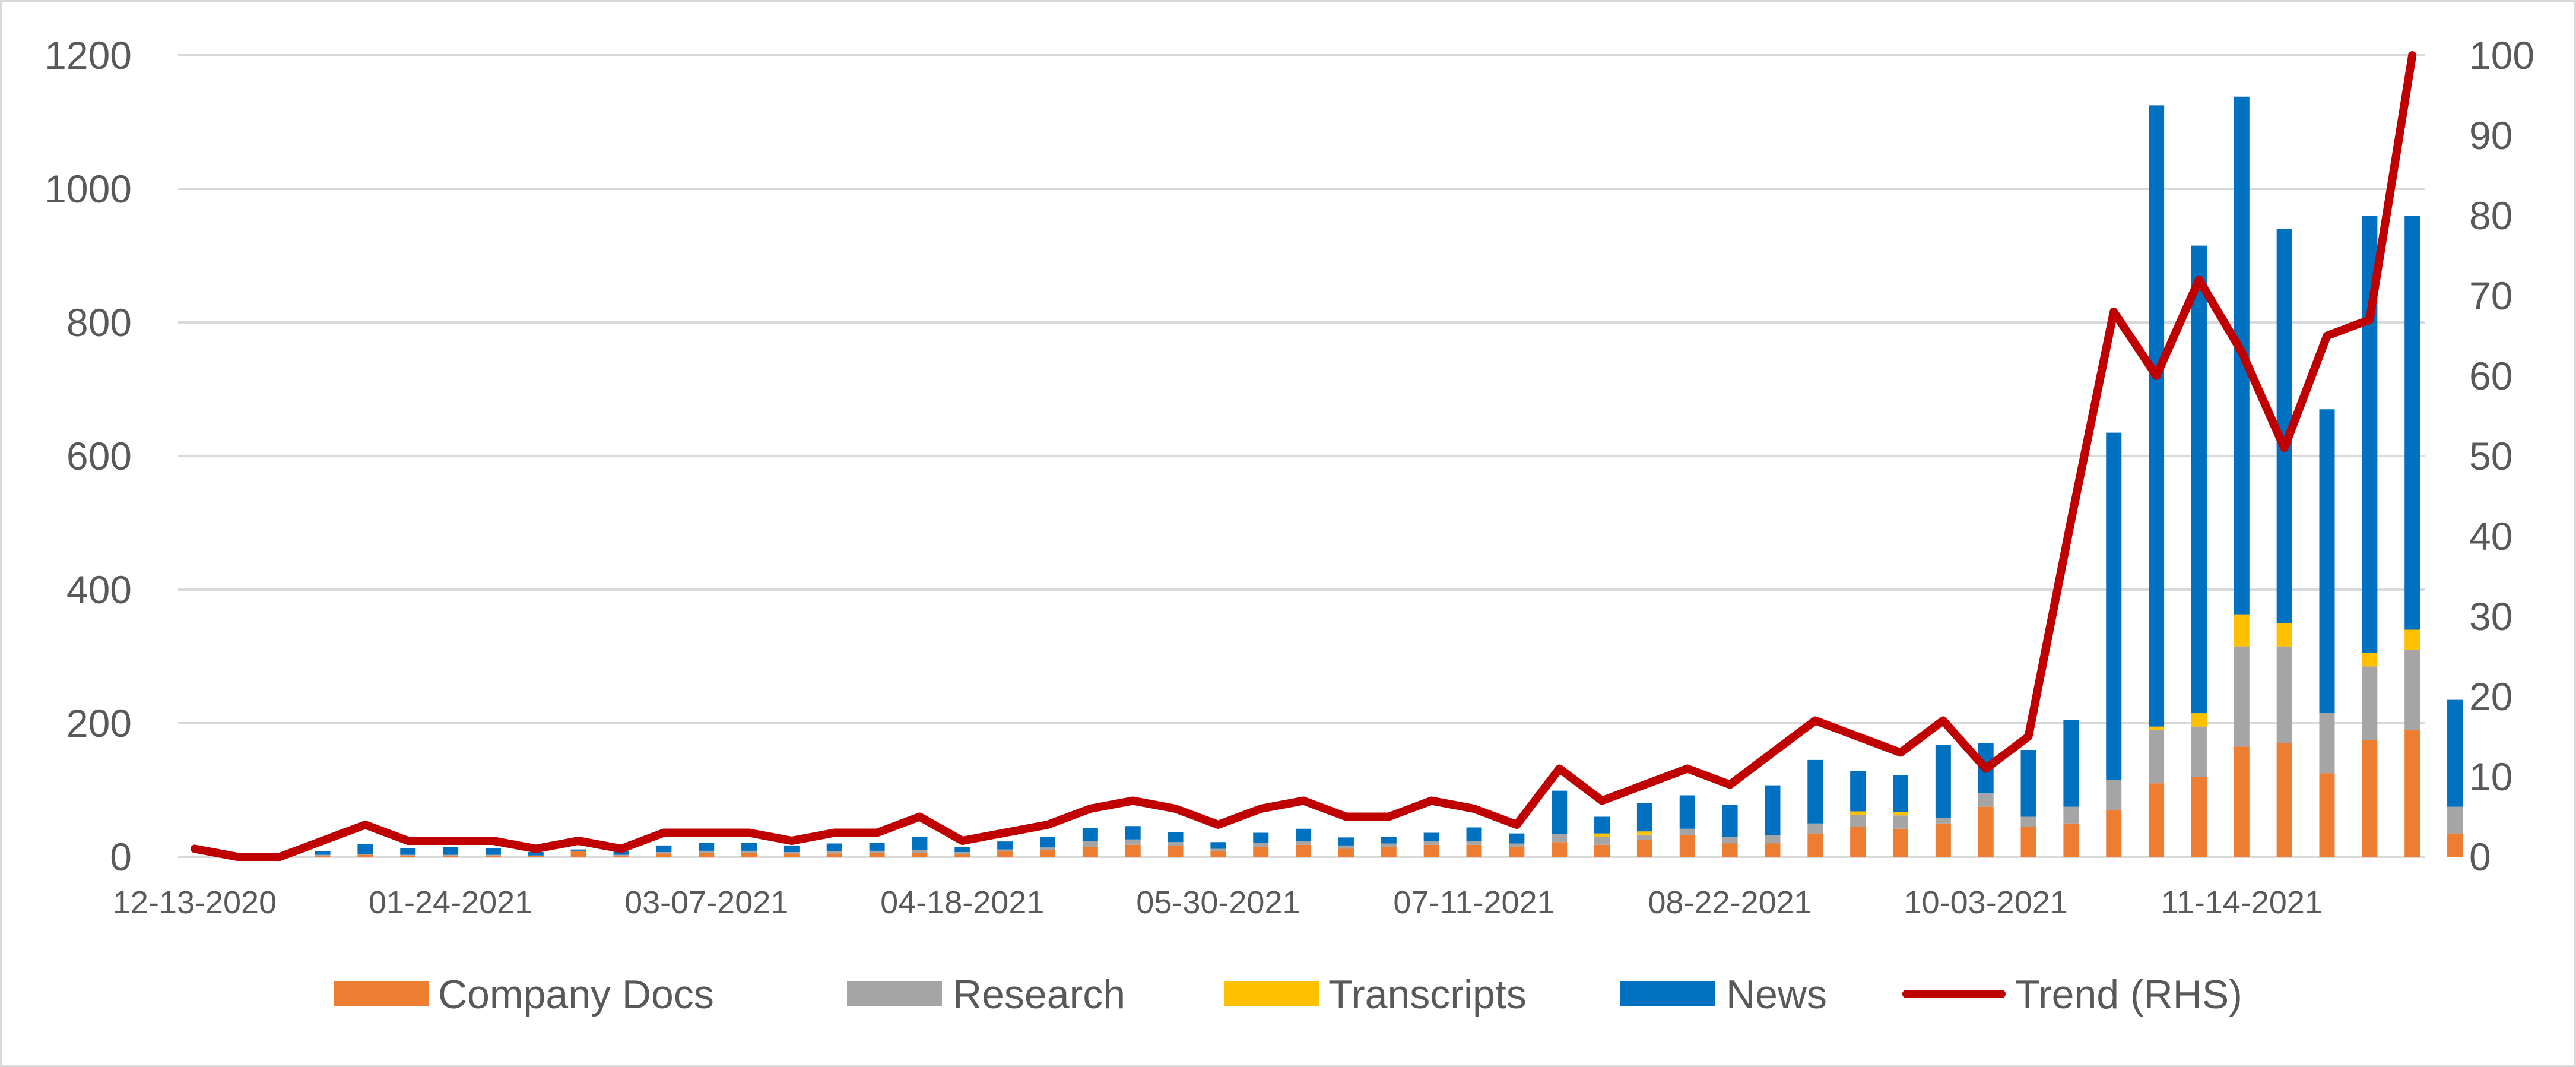  Describe the element at coordinates (2490, 456) in the screenshot. I see `y2-tick-label: 50` at that location.